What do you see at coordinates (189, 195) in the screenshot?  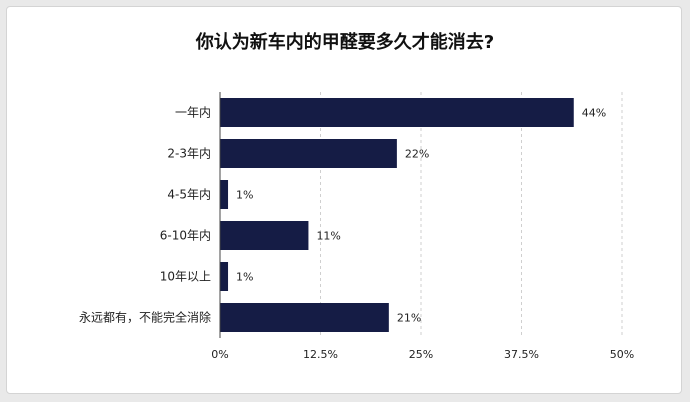 I see `category-label-2: 4-5年内` at bounding box center [189, 195].